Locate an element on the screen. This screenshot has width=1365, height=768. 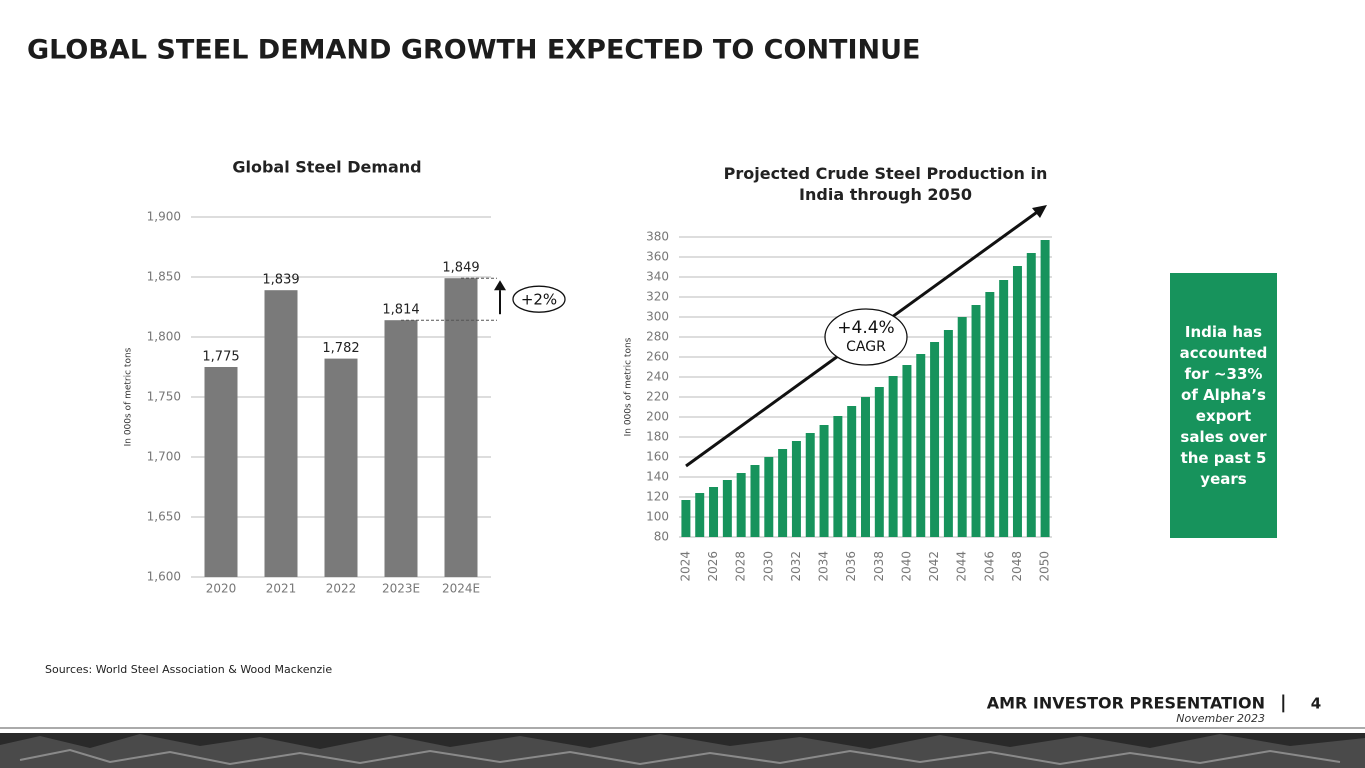
footer-brand: AMR INVESTOR PRESENTATION is located at coordinates (1126, 703).